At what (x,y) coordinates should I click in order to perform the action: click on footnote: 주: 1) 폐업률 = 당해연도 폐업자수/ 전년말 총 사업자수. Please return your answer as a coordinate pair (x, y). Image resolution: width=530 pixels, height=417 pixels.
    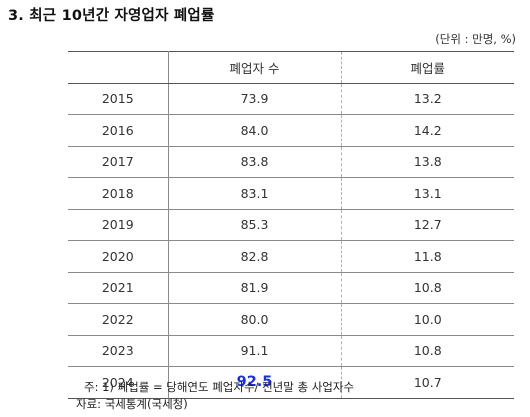
    Looking at the image, I should click on (219, 387).